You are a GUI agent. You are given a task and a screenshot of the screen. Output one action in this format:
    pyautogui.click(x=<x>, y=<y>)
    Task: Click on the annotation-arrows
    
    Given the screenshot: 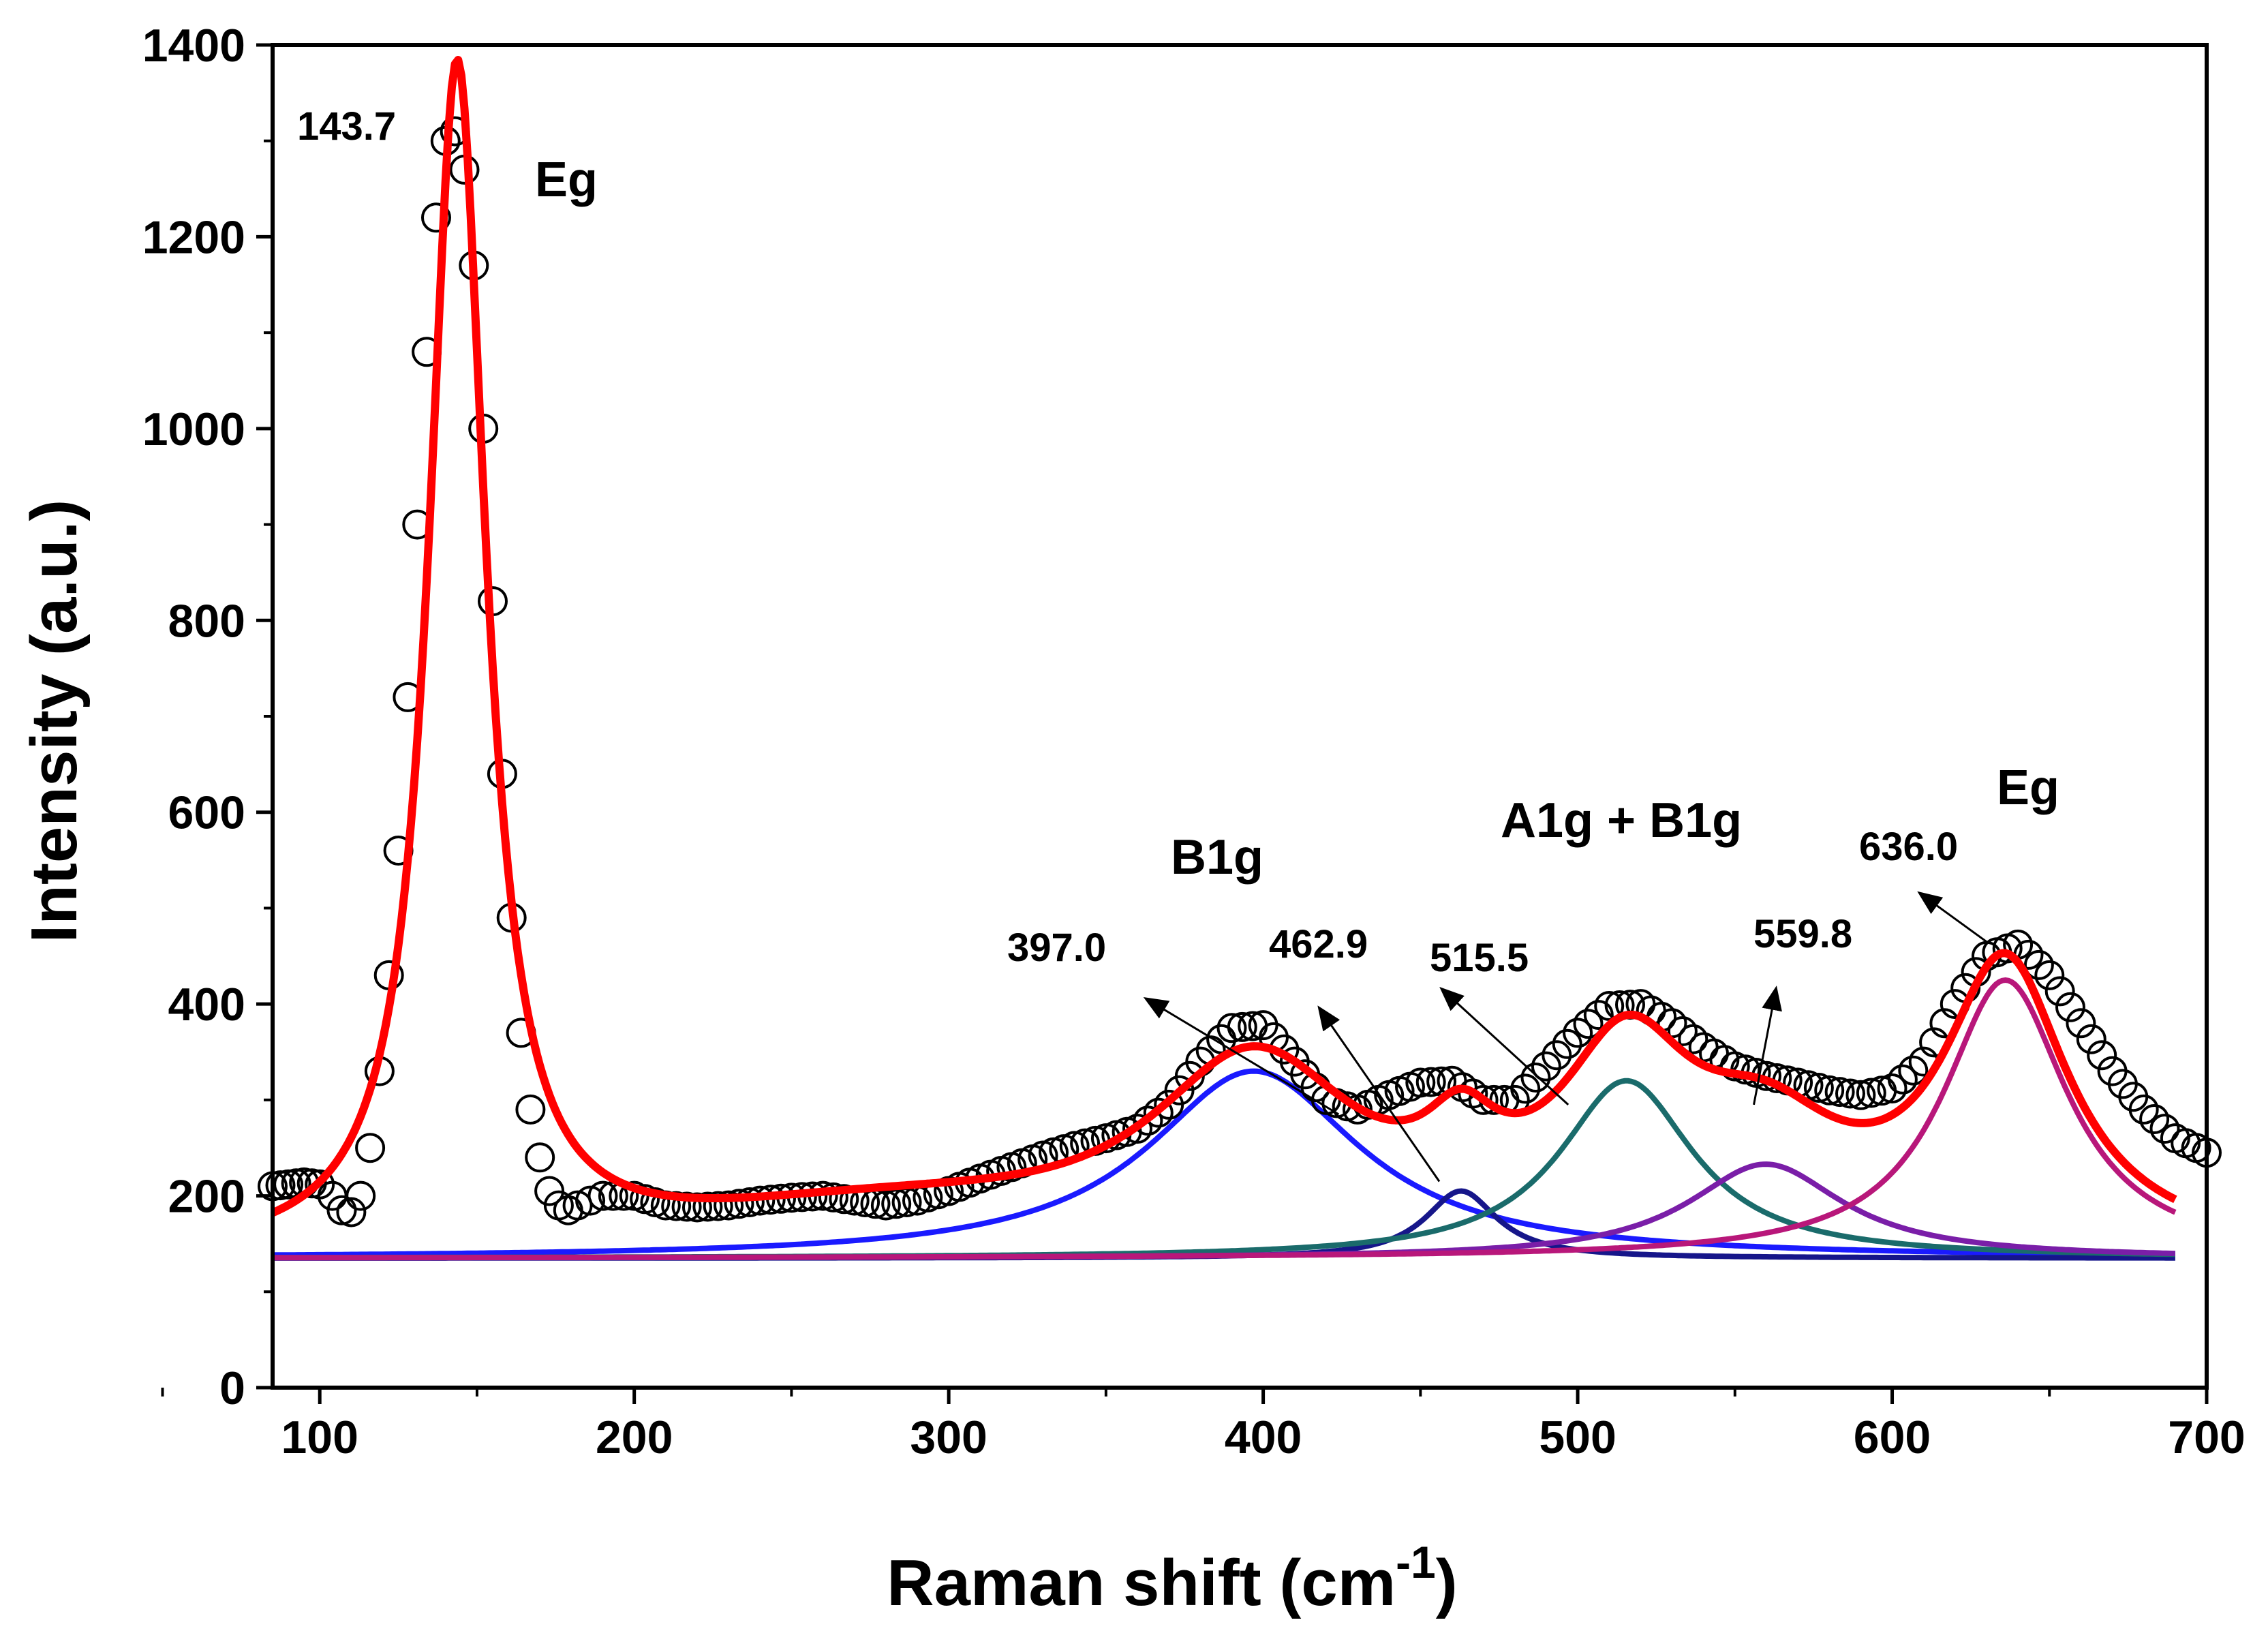 What is the action you would take?
    pyautogui.click(x=1565, y=1036)
    